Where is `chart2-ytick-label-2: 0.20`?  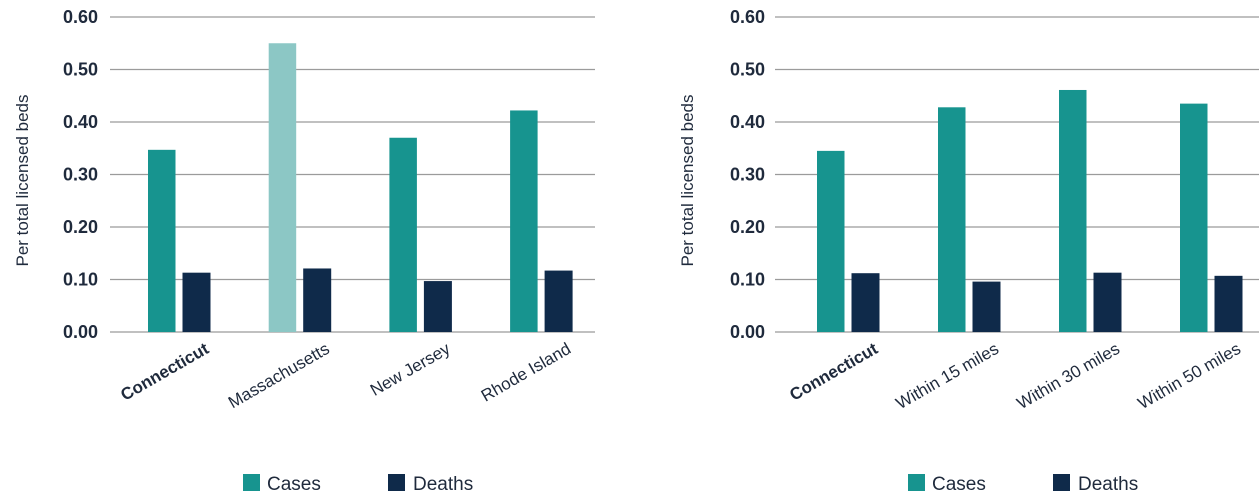 chart2-ytick-label-2: 0.20 is located at coordinates (747, 227).